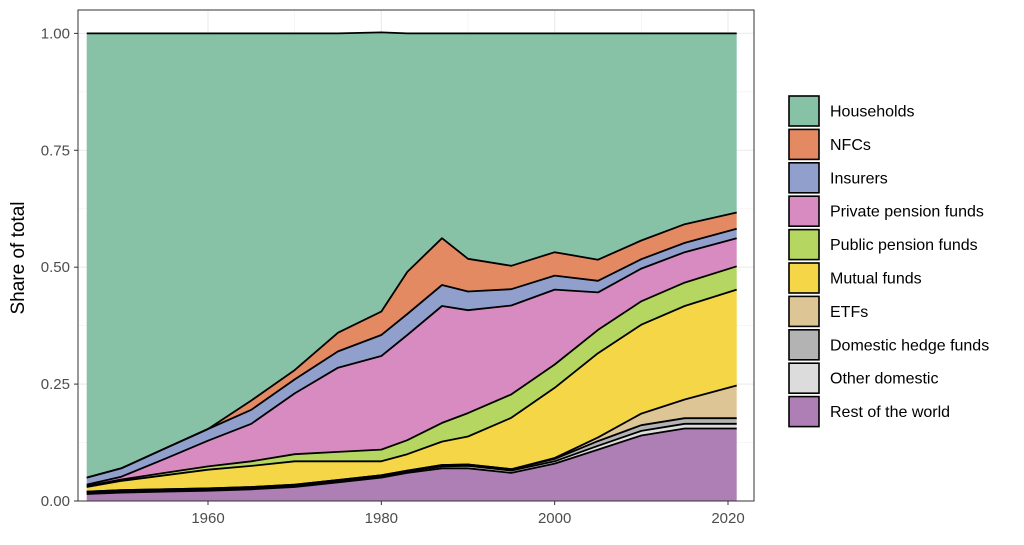 The image size is (1024, 545). I want to click on legend-label: Private pension funds, so click(907, 212).